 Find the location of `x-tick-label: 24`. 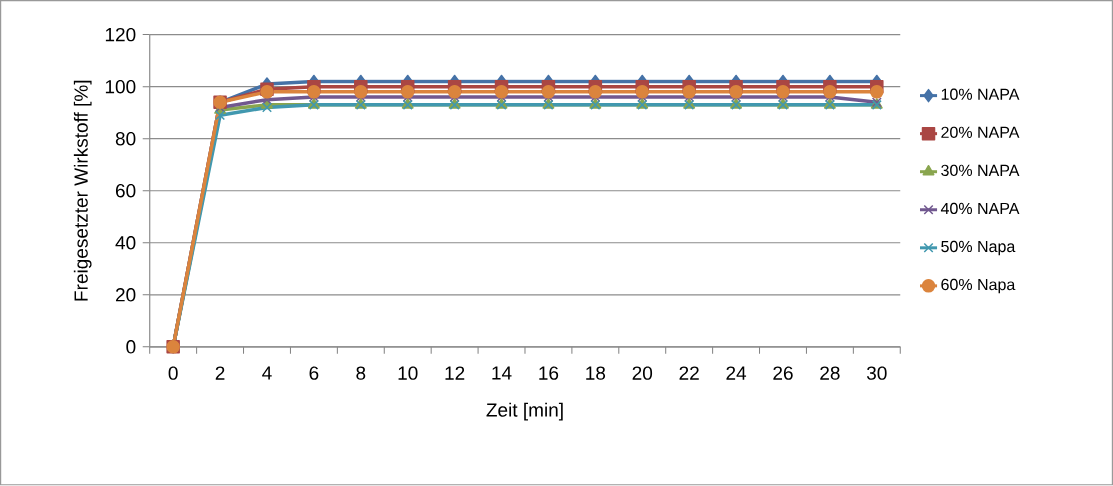

x-tick-label: 24 is located at coordinates (736, 373).